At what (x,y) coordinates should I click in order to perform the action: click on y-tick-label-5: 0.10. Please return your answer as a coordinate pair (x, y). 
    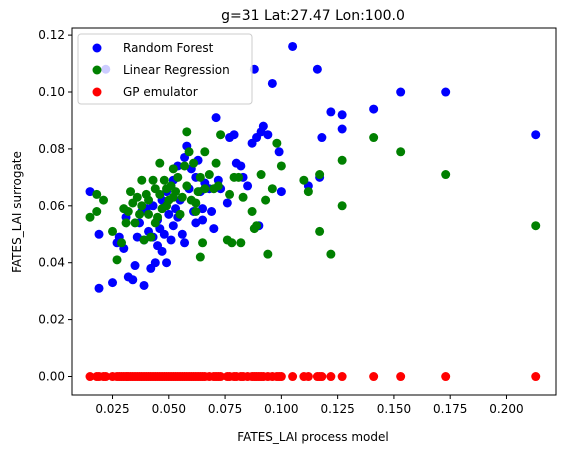
    Looking at the image, I should click on (51, 92).